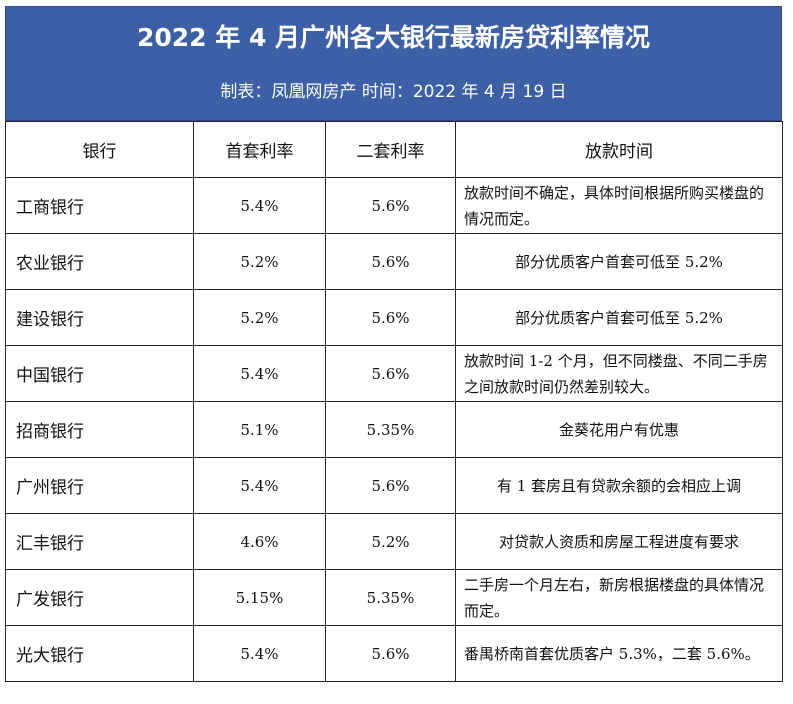 The image size is (793, 704). Describe the element at coordinates (390, 149) in the screenshot. I see `column-header: 二套利率` at that location.